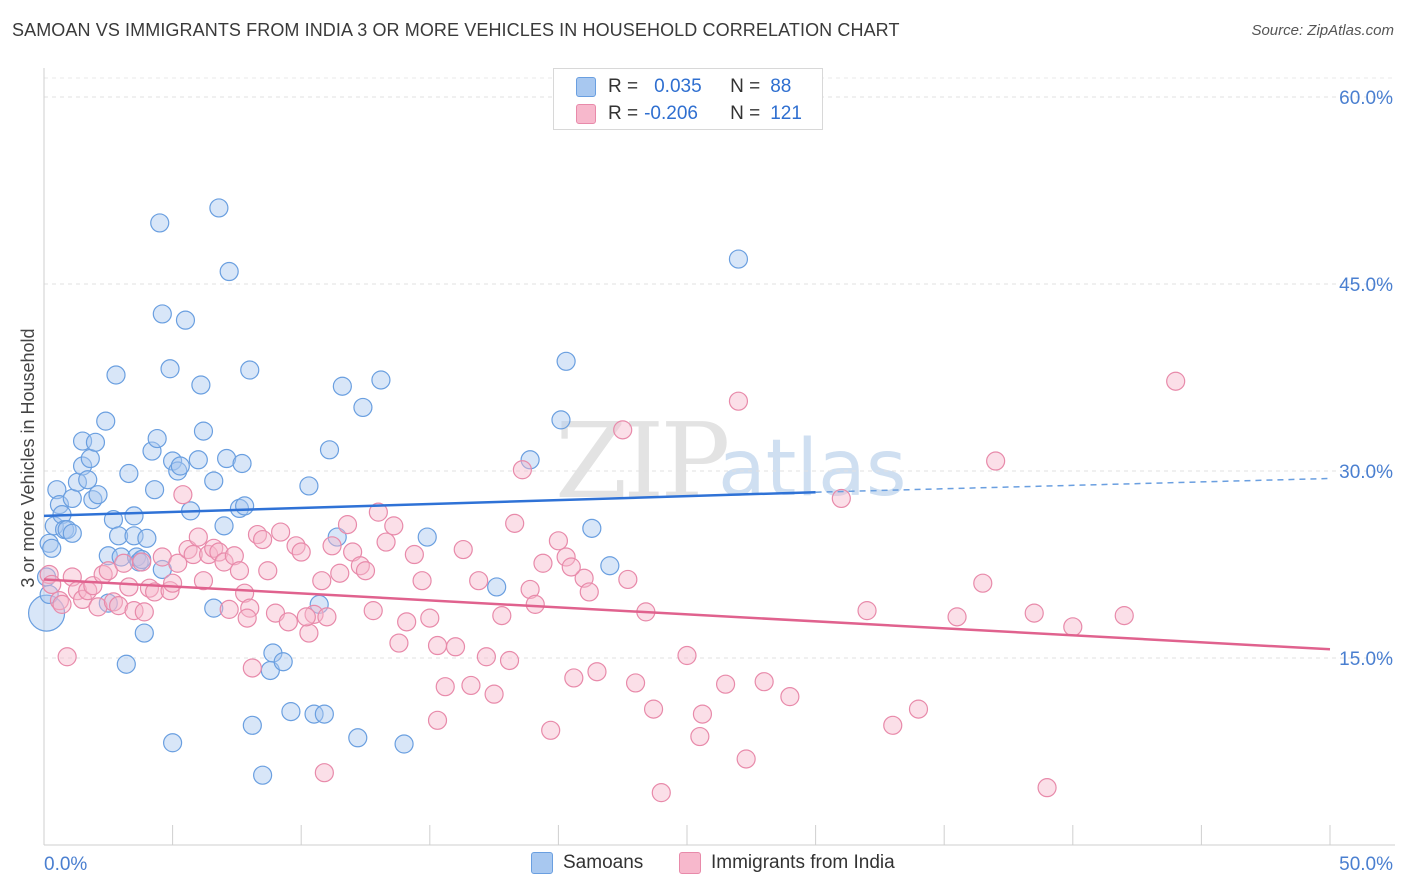 The width and height of the screenshot is (1406, 892). I want to click on samoans-trend-extension, so click(1073, 485).